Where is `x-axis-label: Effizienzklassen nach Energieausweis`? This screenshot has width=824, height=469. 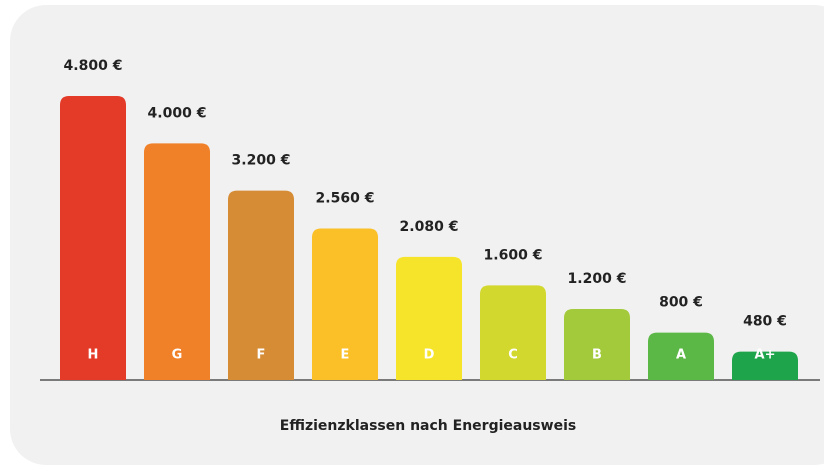 x-axis-label: Effizienzklassen nach Energieausweis is located at coordinates (428, 426).